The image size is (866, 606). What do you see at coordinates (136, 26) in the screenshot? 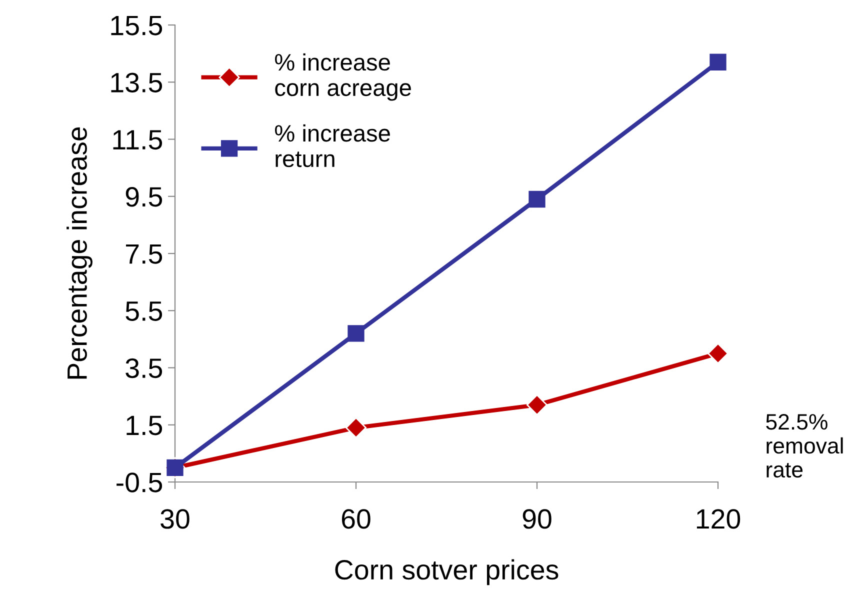
I see `y-tick-label: 15.5` at bounding box center [136, 26].